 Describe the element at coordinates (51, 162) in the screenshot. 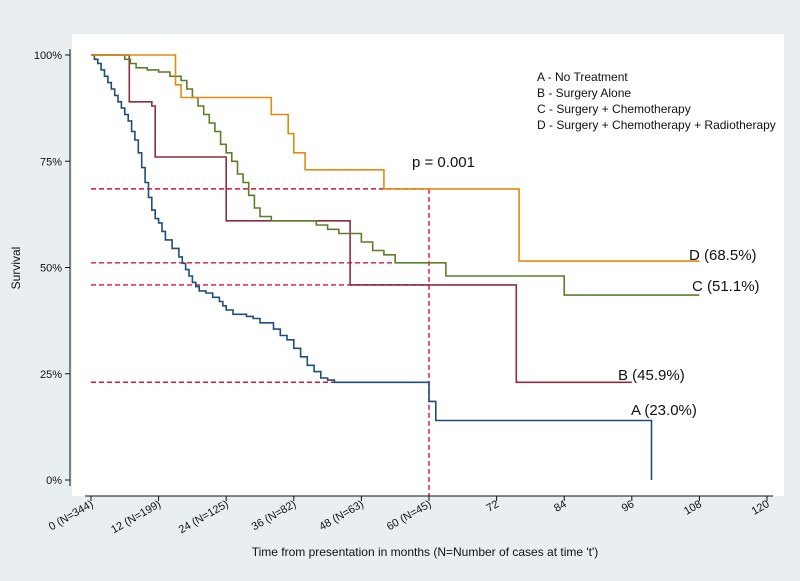

I see `y-tick-label-3: 75%` at that location.